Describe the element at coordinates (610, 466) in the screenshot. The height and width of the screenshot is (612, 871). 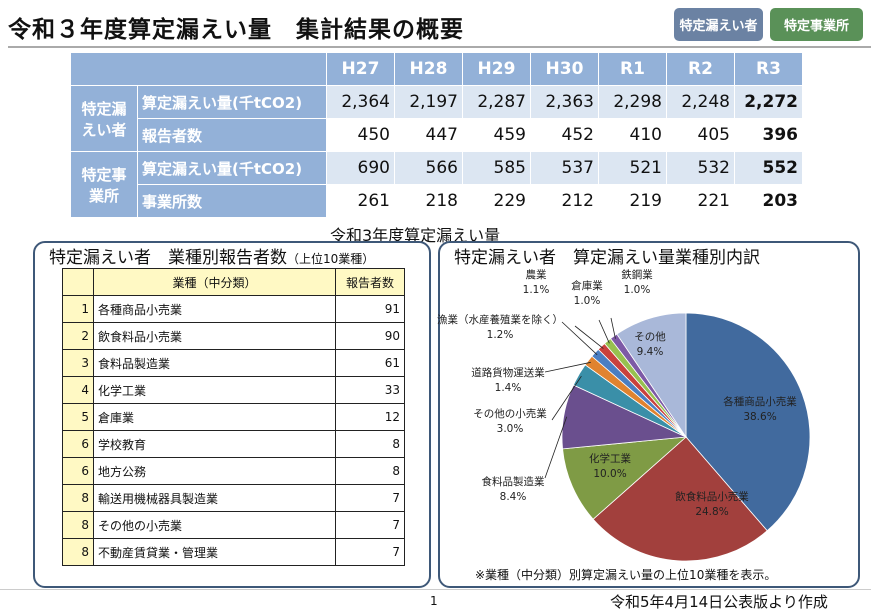
I see `slice-label: 化学工業 10.0%` at that location.